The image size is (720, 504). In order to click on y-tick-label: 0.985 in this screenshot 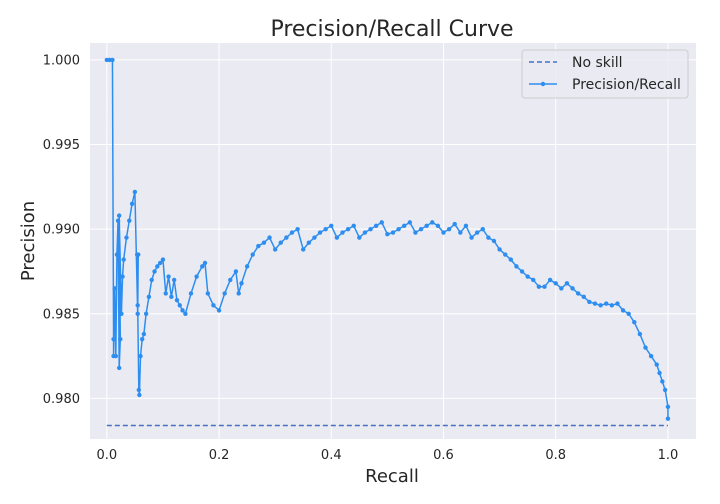, I will do `click(61, 314)`.